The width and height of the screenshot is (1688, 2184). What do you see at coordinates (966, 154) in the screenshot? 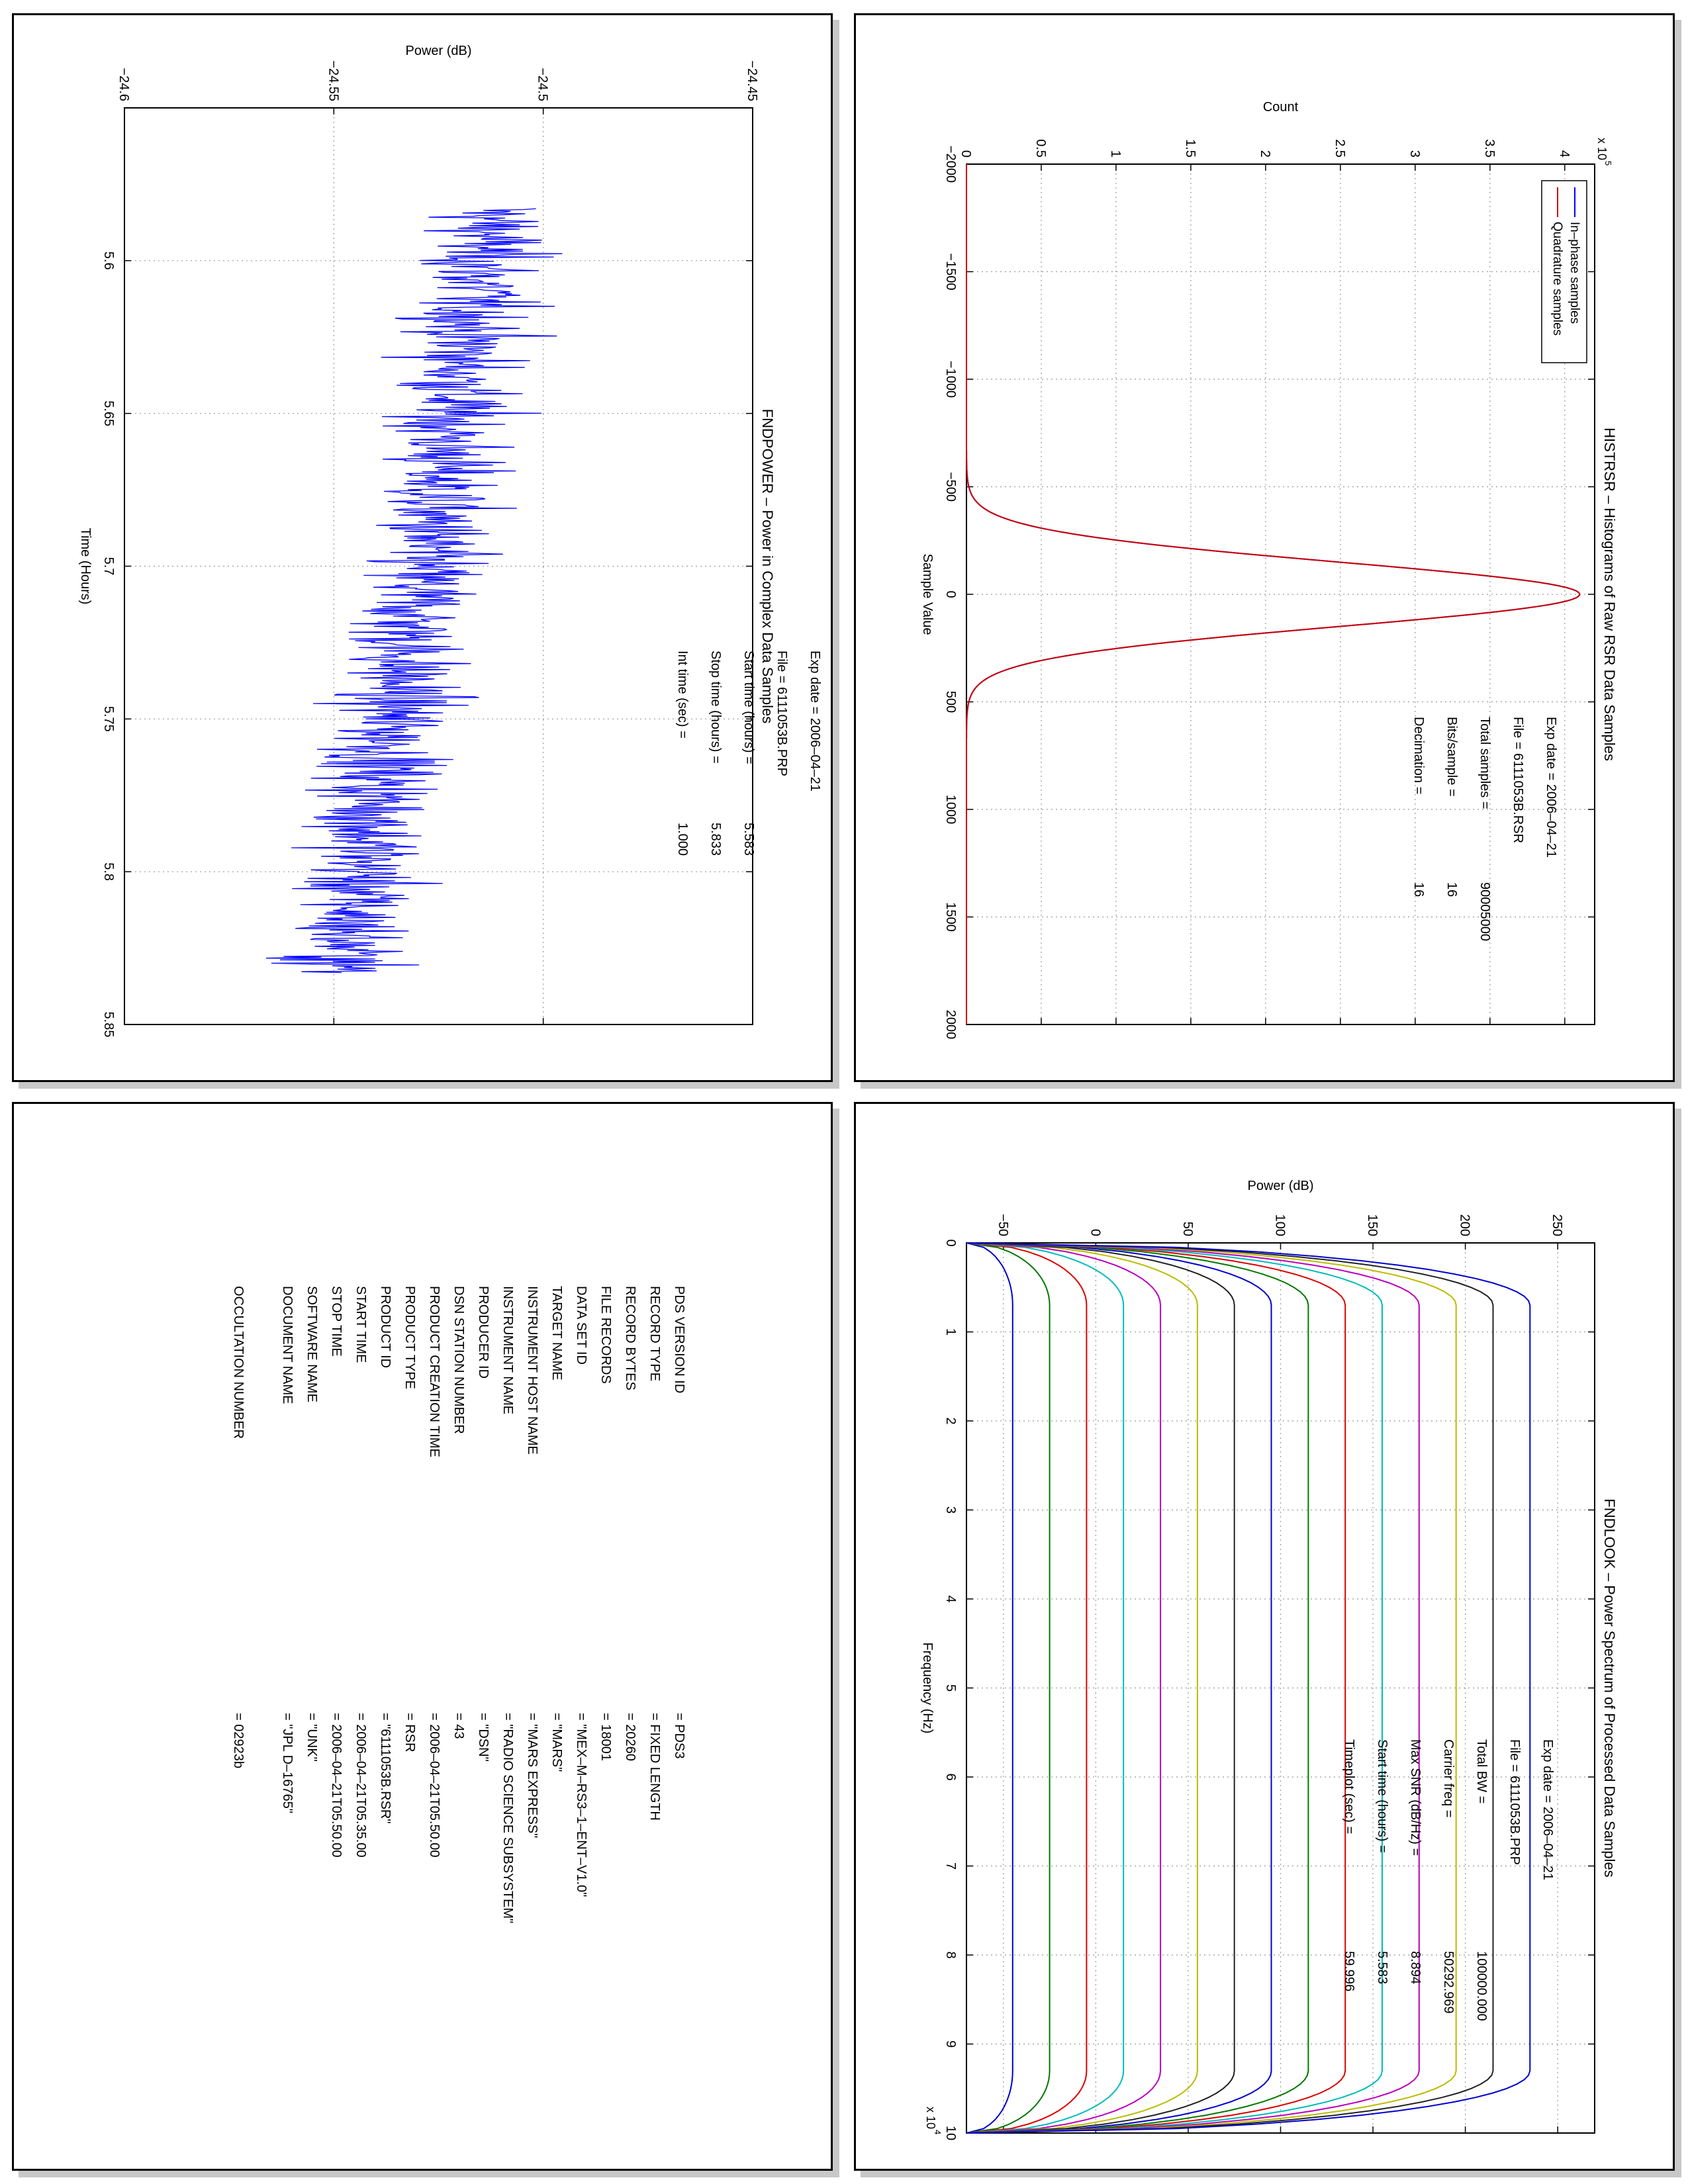
I see `y-tick-label: 0` at bounding box center [966, 154].